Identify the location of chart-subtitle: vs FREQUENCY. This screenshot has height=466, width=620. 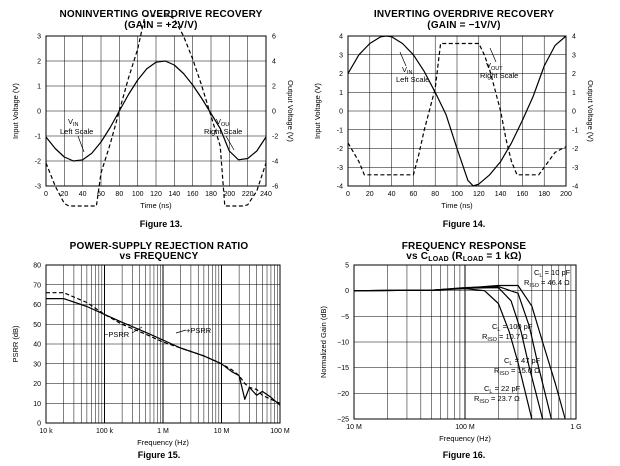
(159, 256).